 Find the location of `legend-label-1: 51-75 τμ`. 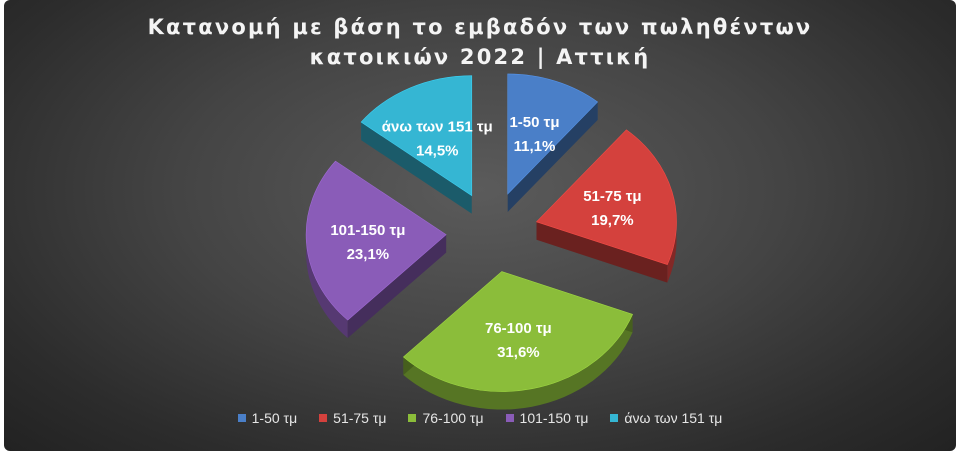

legend-label-1: 51-75 τμ is located at coordinates (360, 418).